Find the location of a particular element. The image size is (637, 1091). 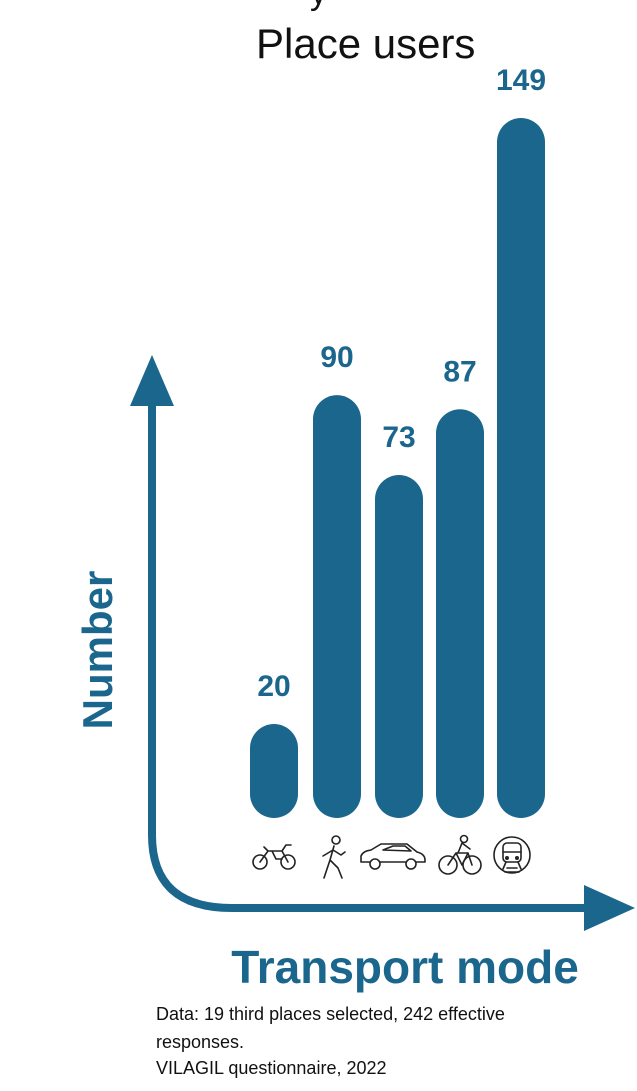

train-icon is located at coordinates (512, 855).